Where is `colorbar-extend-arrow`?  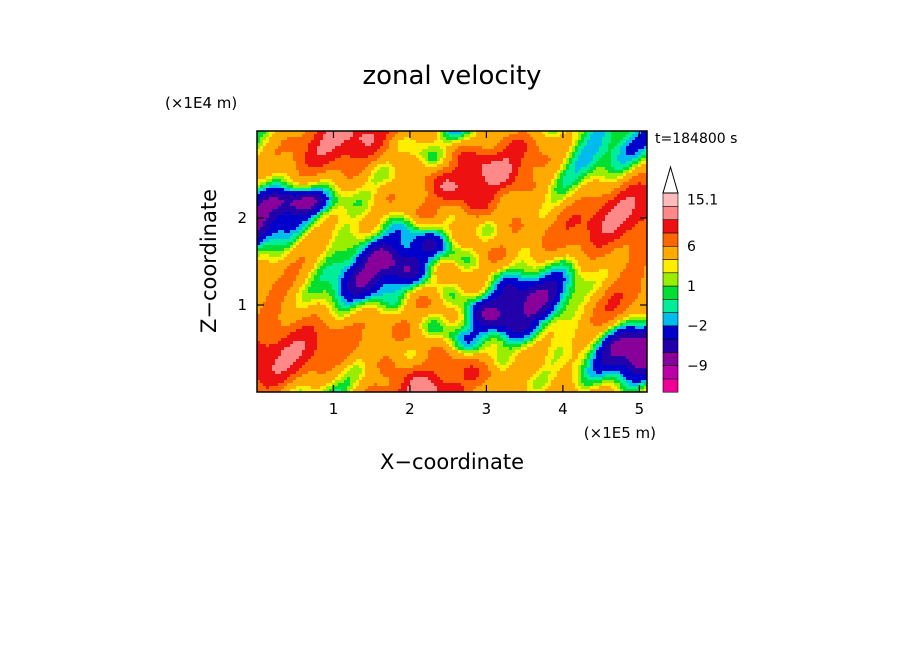
colorbar-extend-arrow is located at coordinates (670, 180).